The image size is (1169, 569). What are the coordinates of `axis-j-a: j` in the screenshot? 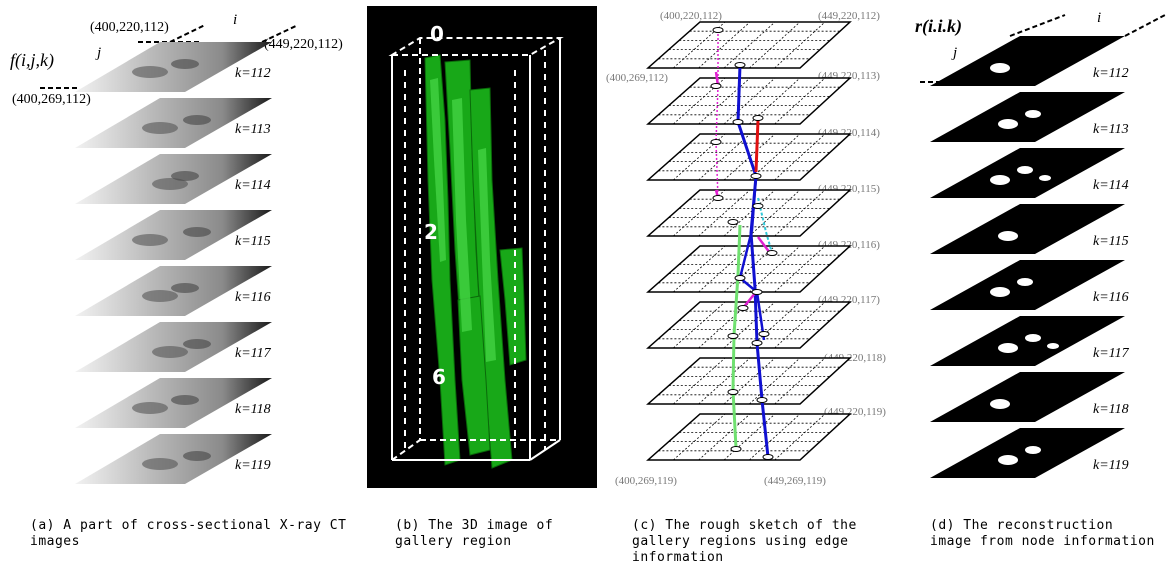 It's located at (99, 53).